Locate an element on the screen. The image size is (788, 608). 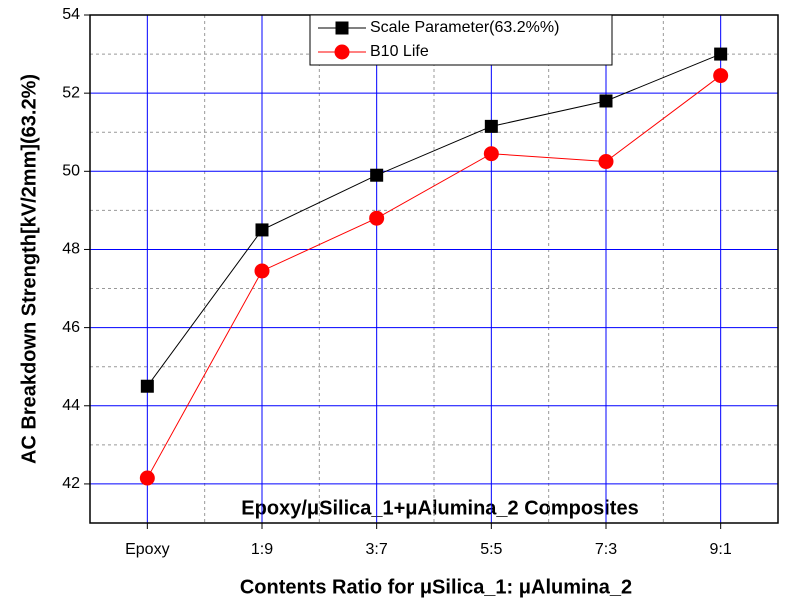
legend-box is located at coordinates (461, 40).